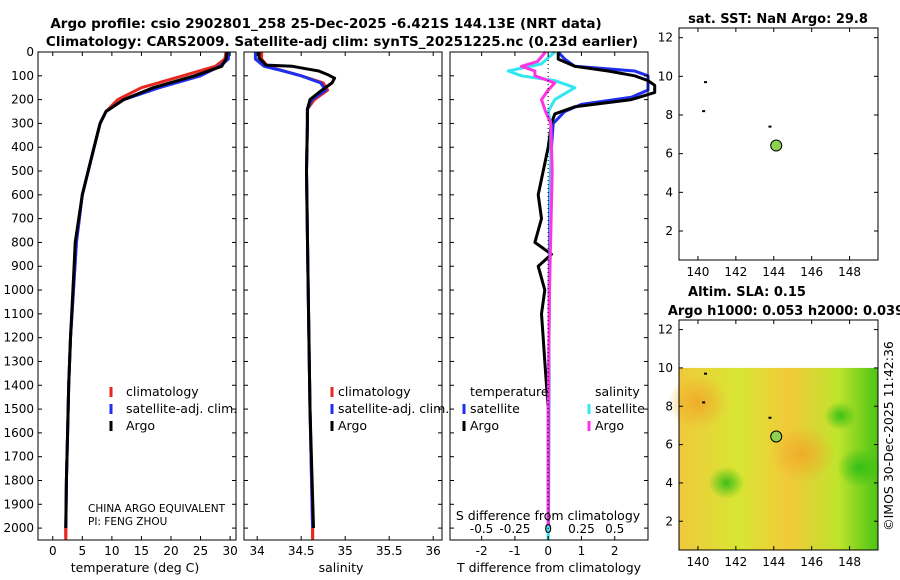  I want to click on ytick-label-400: 400, so click(22, 147).